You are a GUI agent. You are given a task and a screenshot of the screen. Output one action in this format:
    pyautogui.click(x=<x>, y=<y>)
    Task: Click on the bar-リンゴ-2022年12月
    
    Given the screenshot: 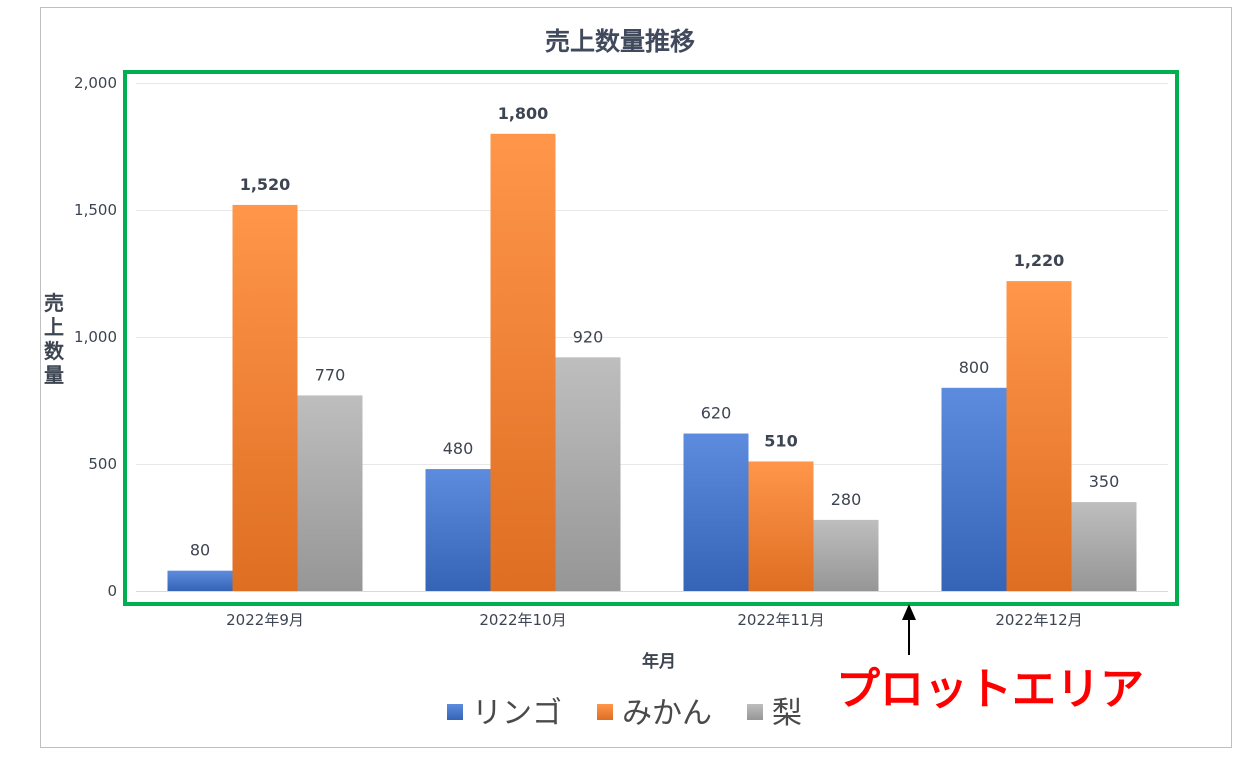 What is the action you would take?
    pyautogui.click(x=974, y=489)
    